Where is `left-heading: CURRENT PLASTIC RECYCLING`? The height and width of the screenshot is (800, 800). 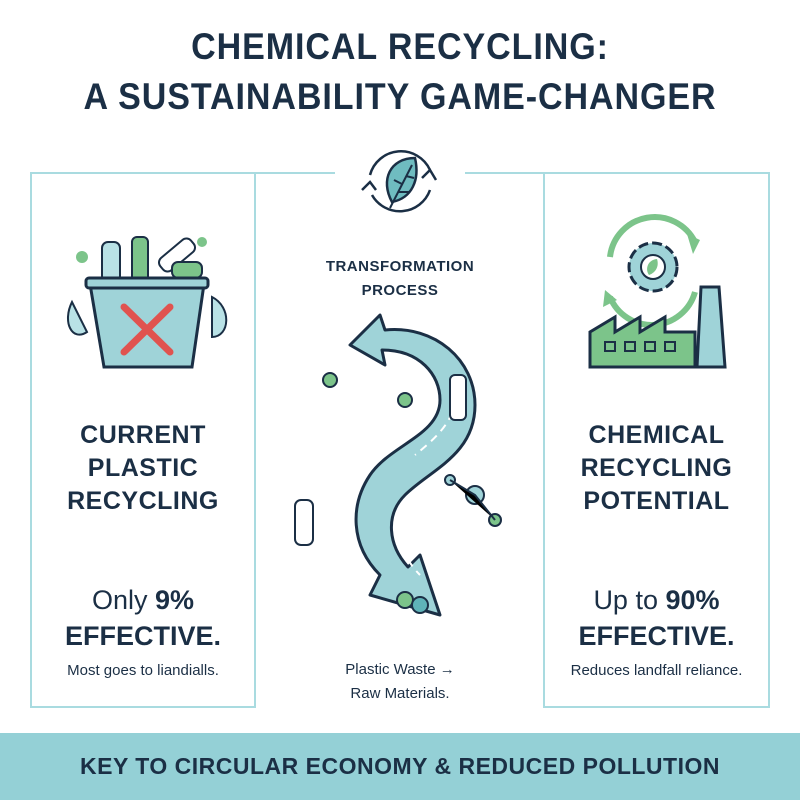
left-heading: CURRENT PLASTIC RECYCLING is located at coordinates (143, 468).